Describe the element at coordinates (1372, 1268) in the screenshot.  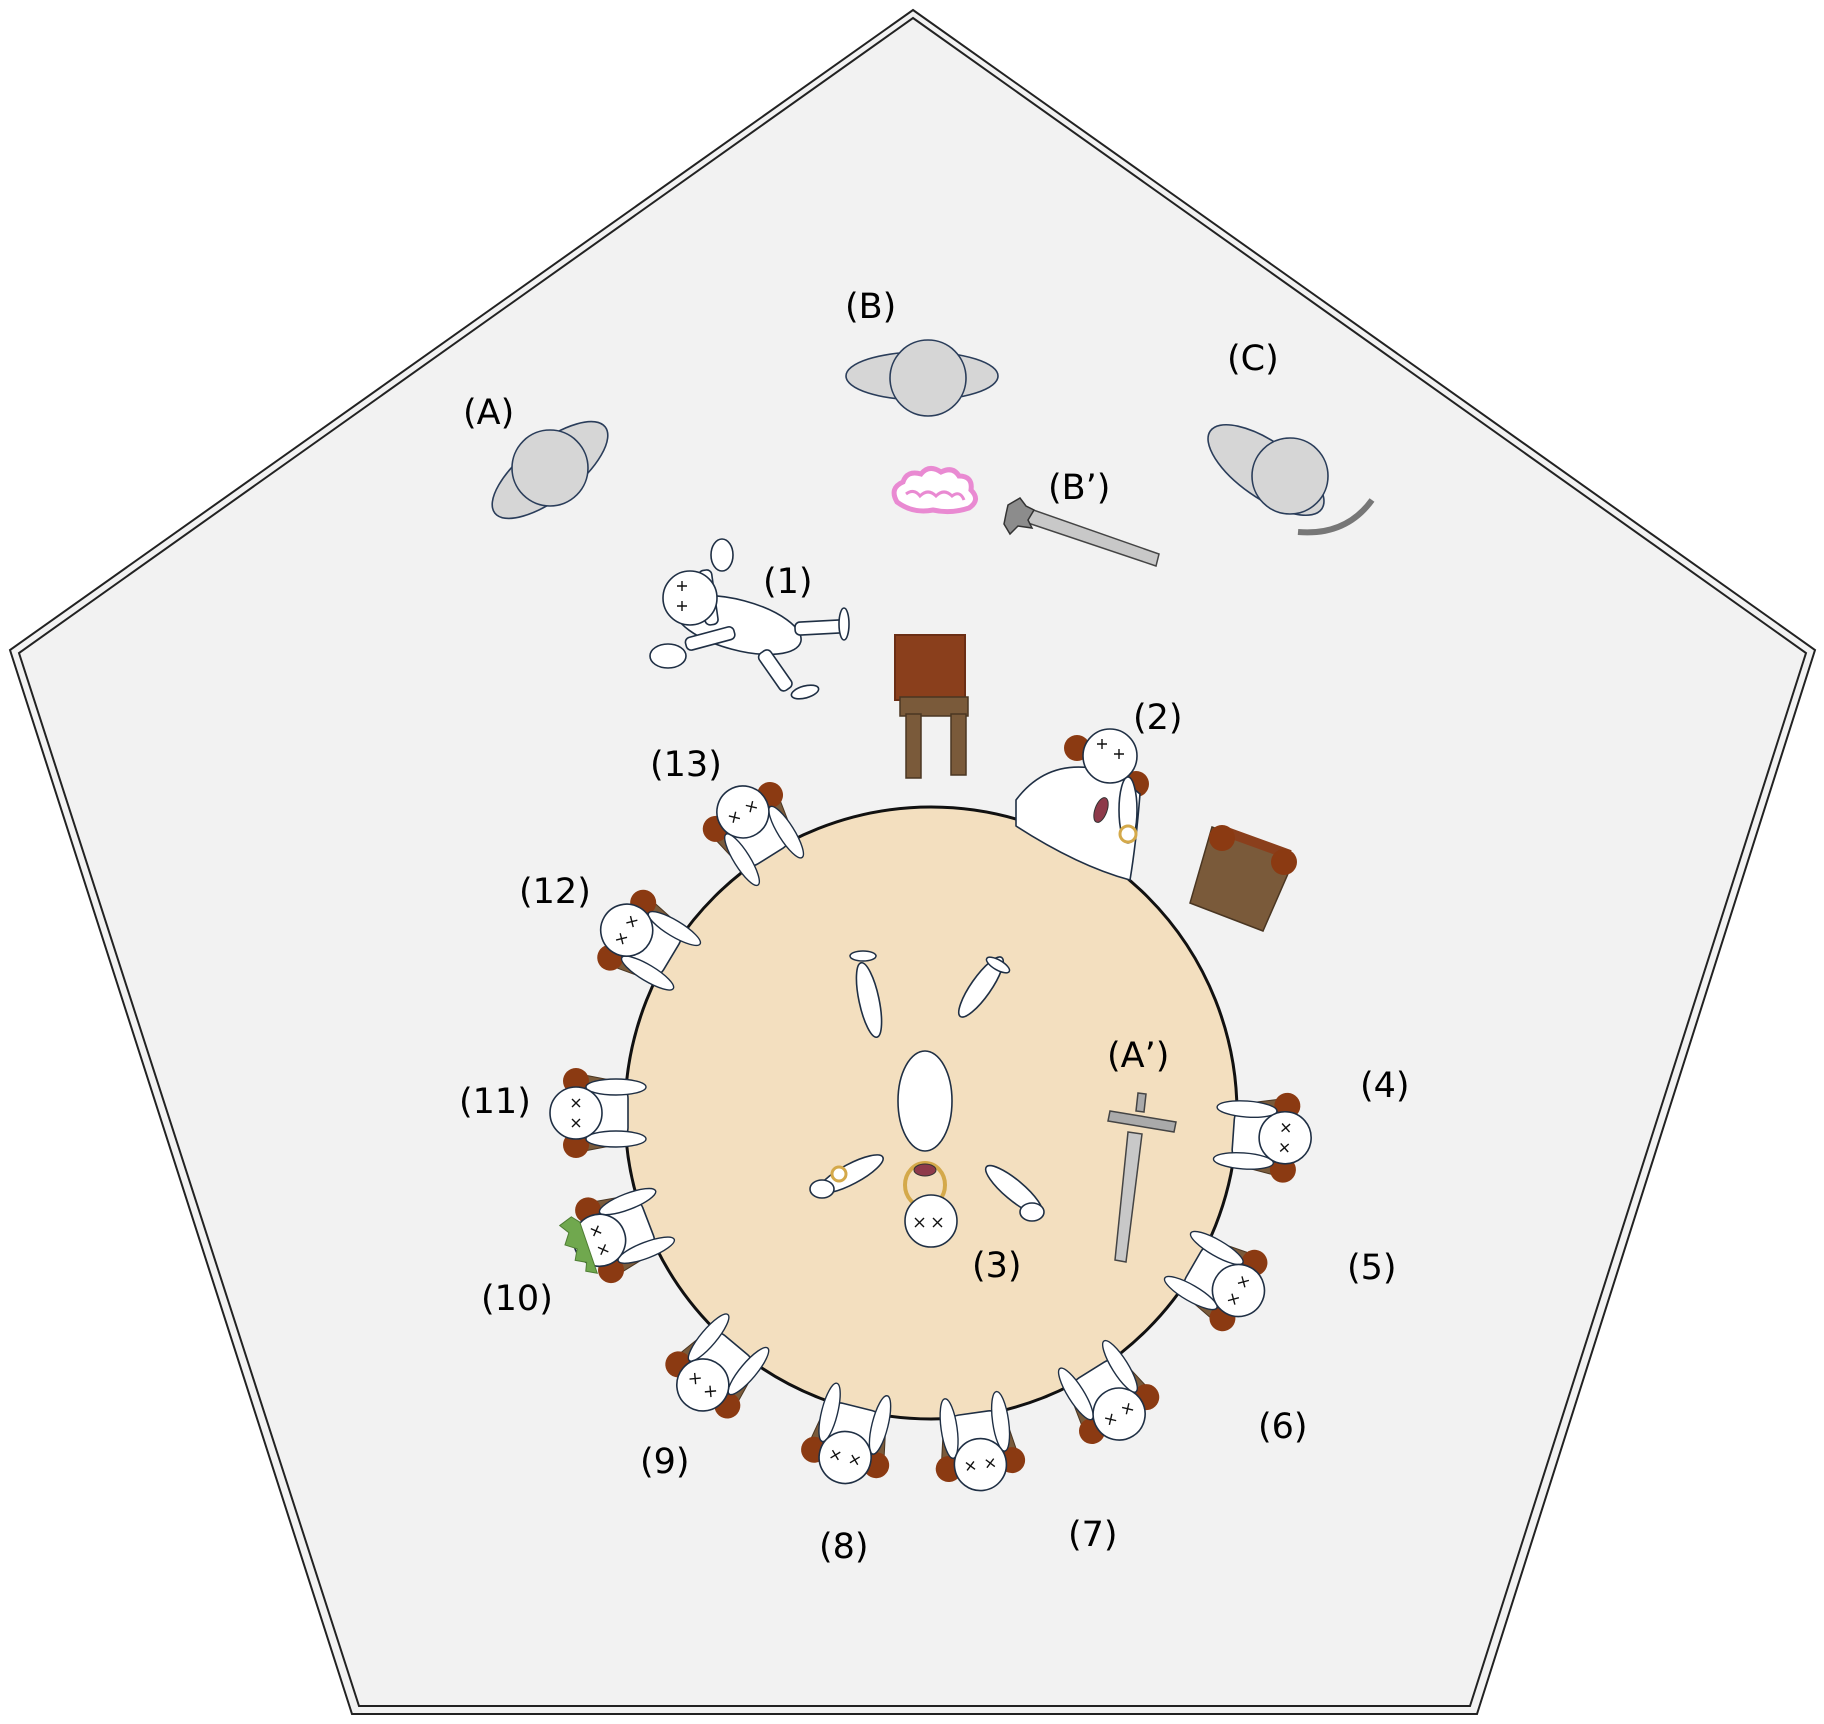
I see `label-5: (5)` at that location.